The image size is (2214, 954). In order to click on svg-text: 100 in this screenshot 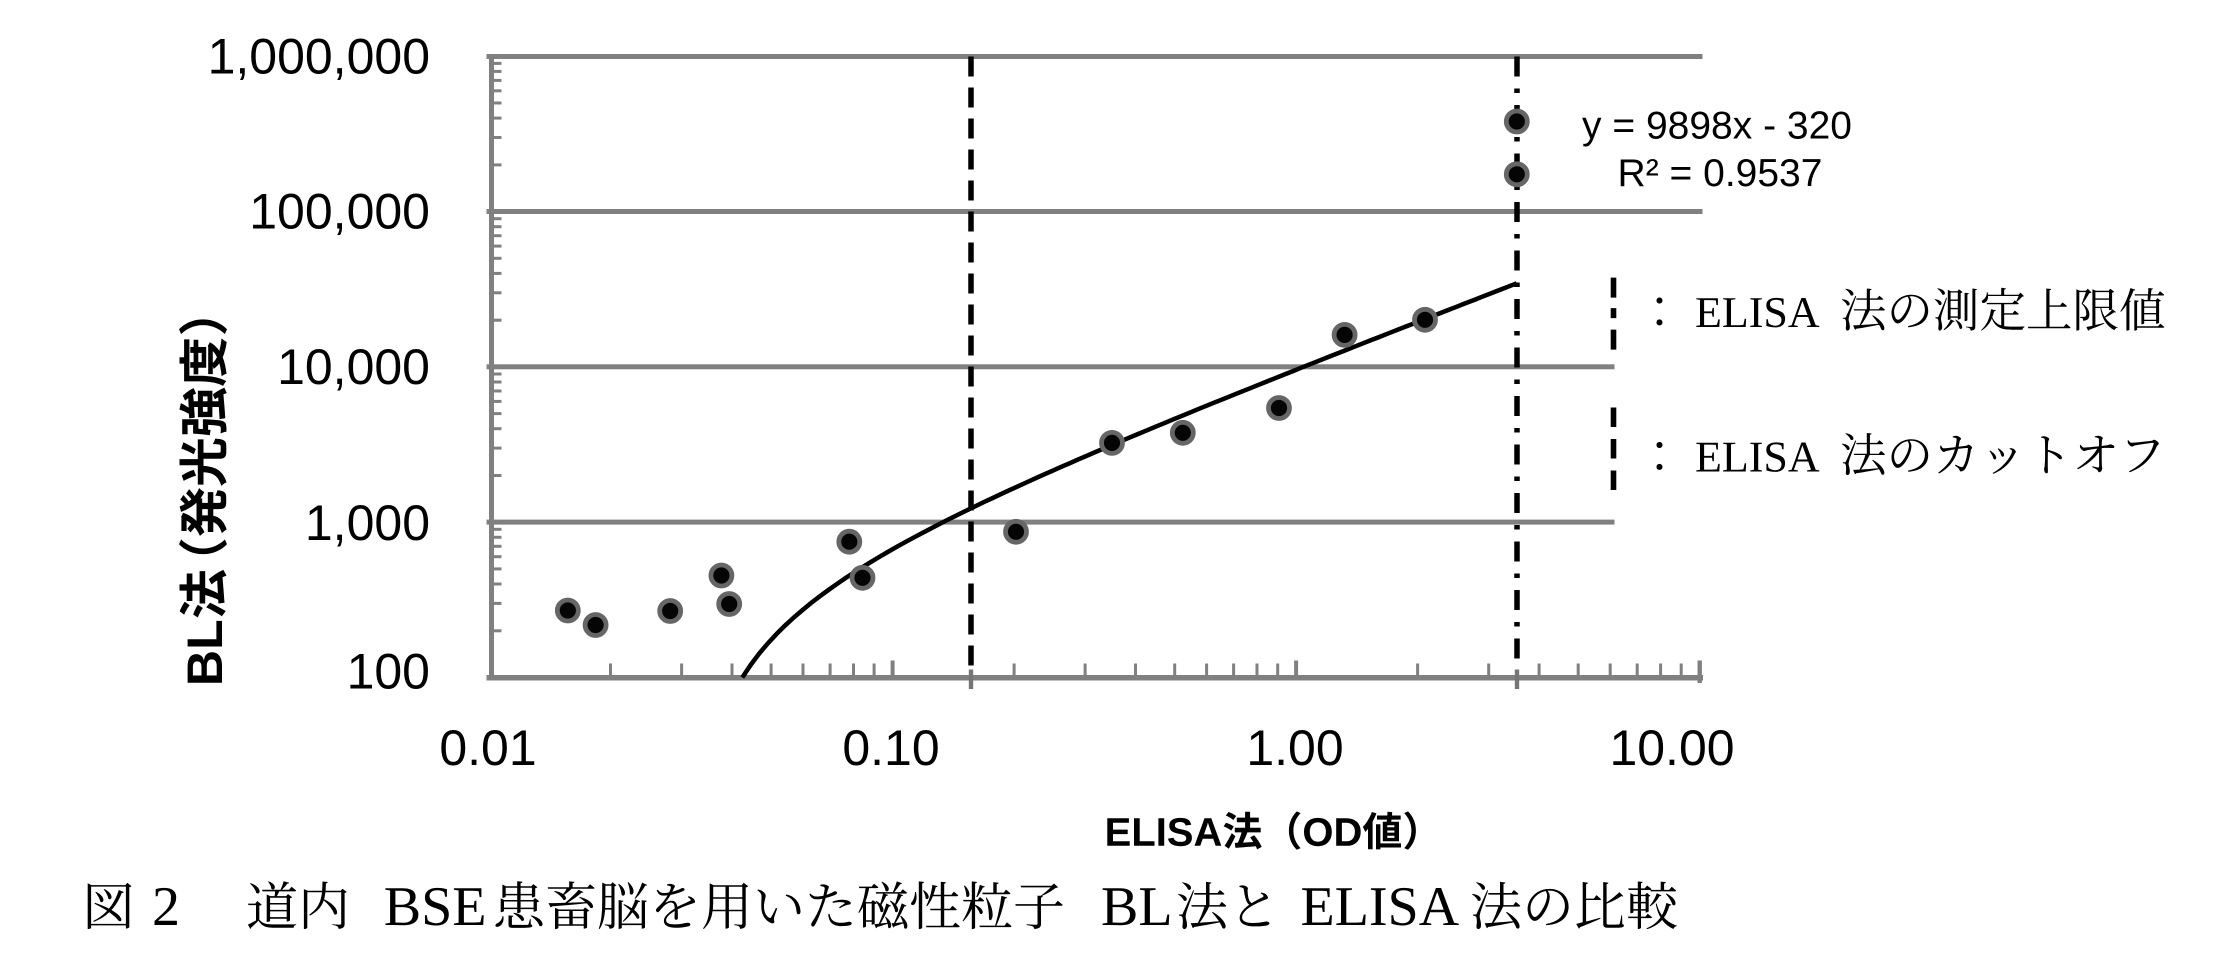, I will do `click(388, 672)`.